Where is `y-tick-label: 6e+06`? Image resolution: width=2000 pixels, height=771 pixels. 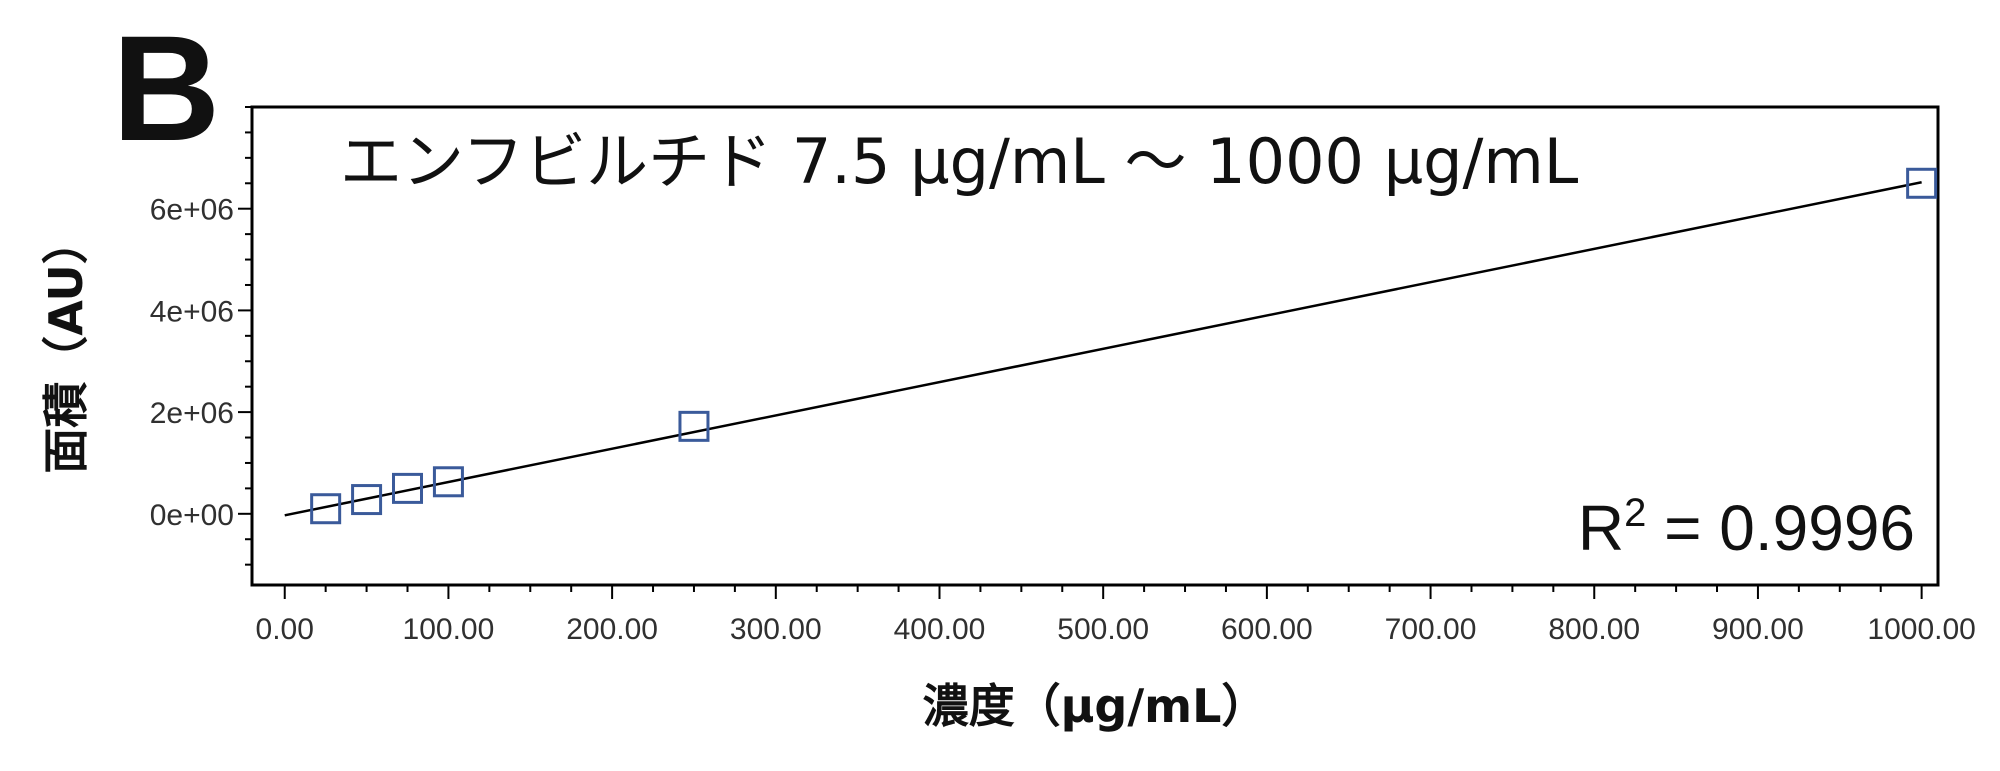
y-tick-label: 6e+06 is located at coordinates (192, 210).